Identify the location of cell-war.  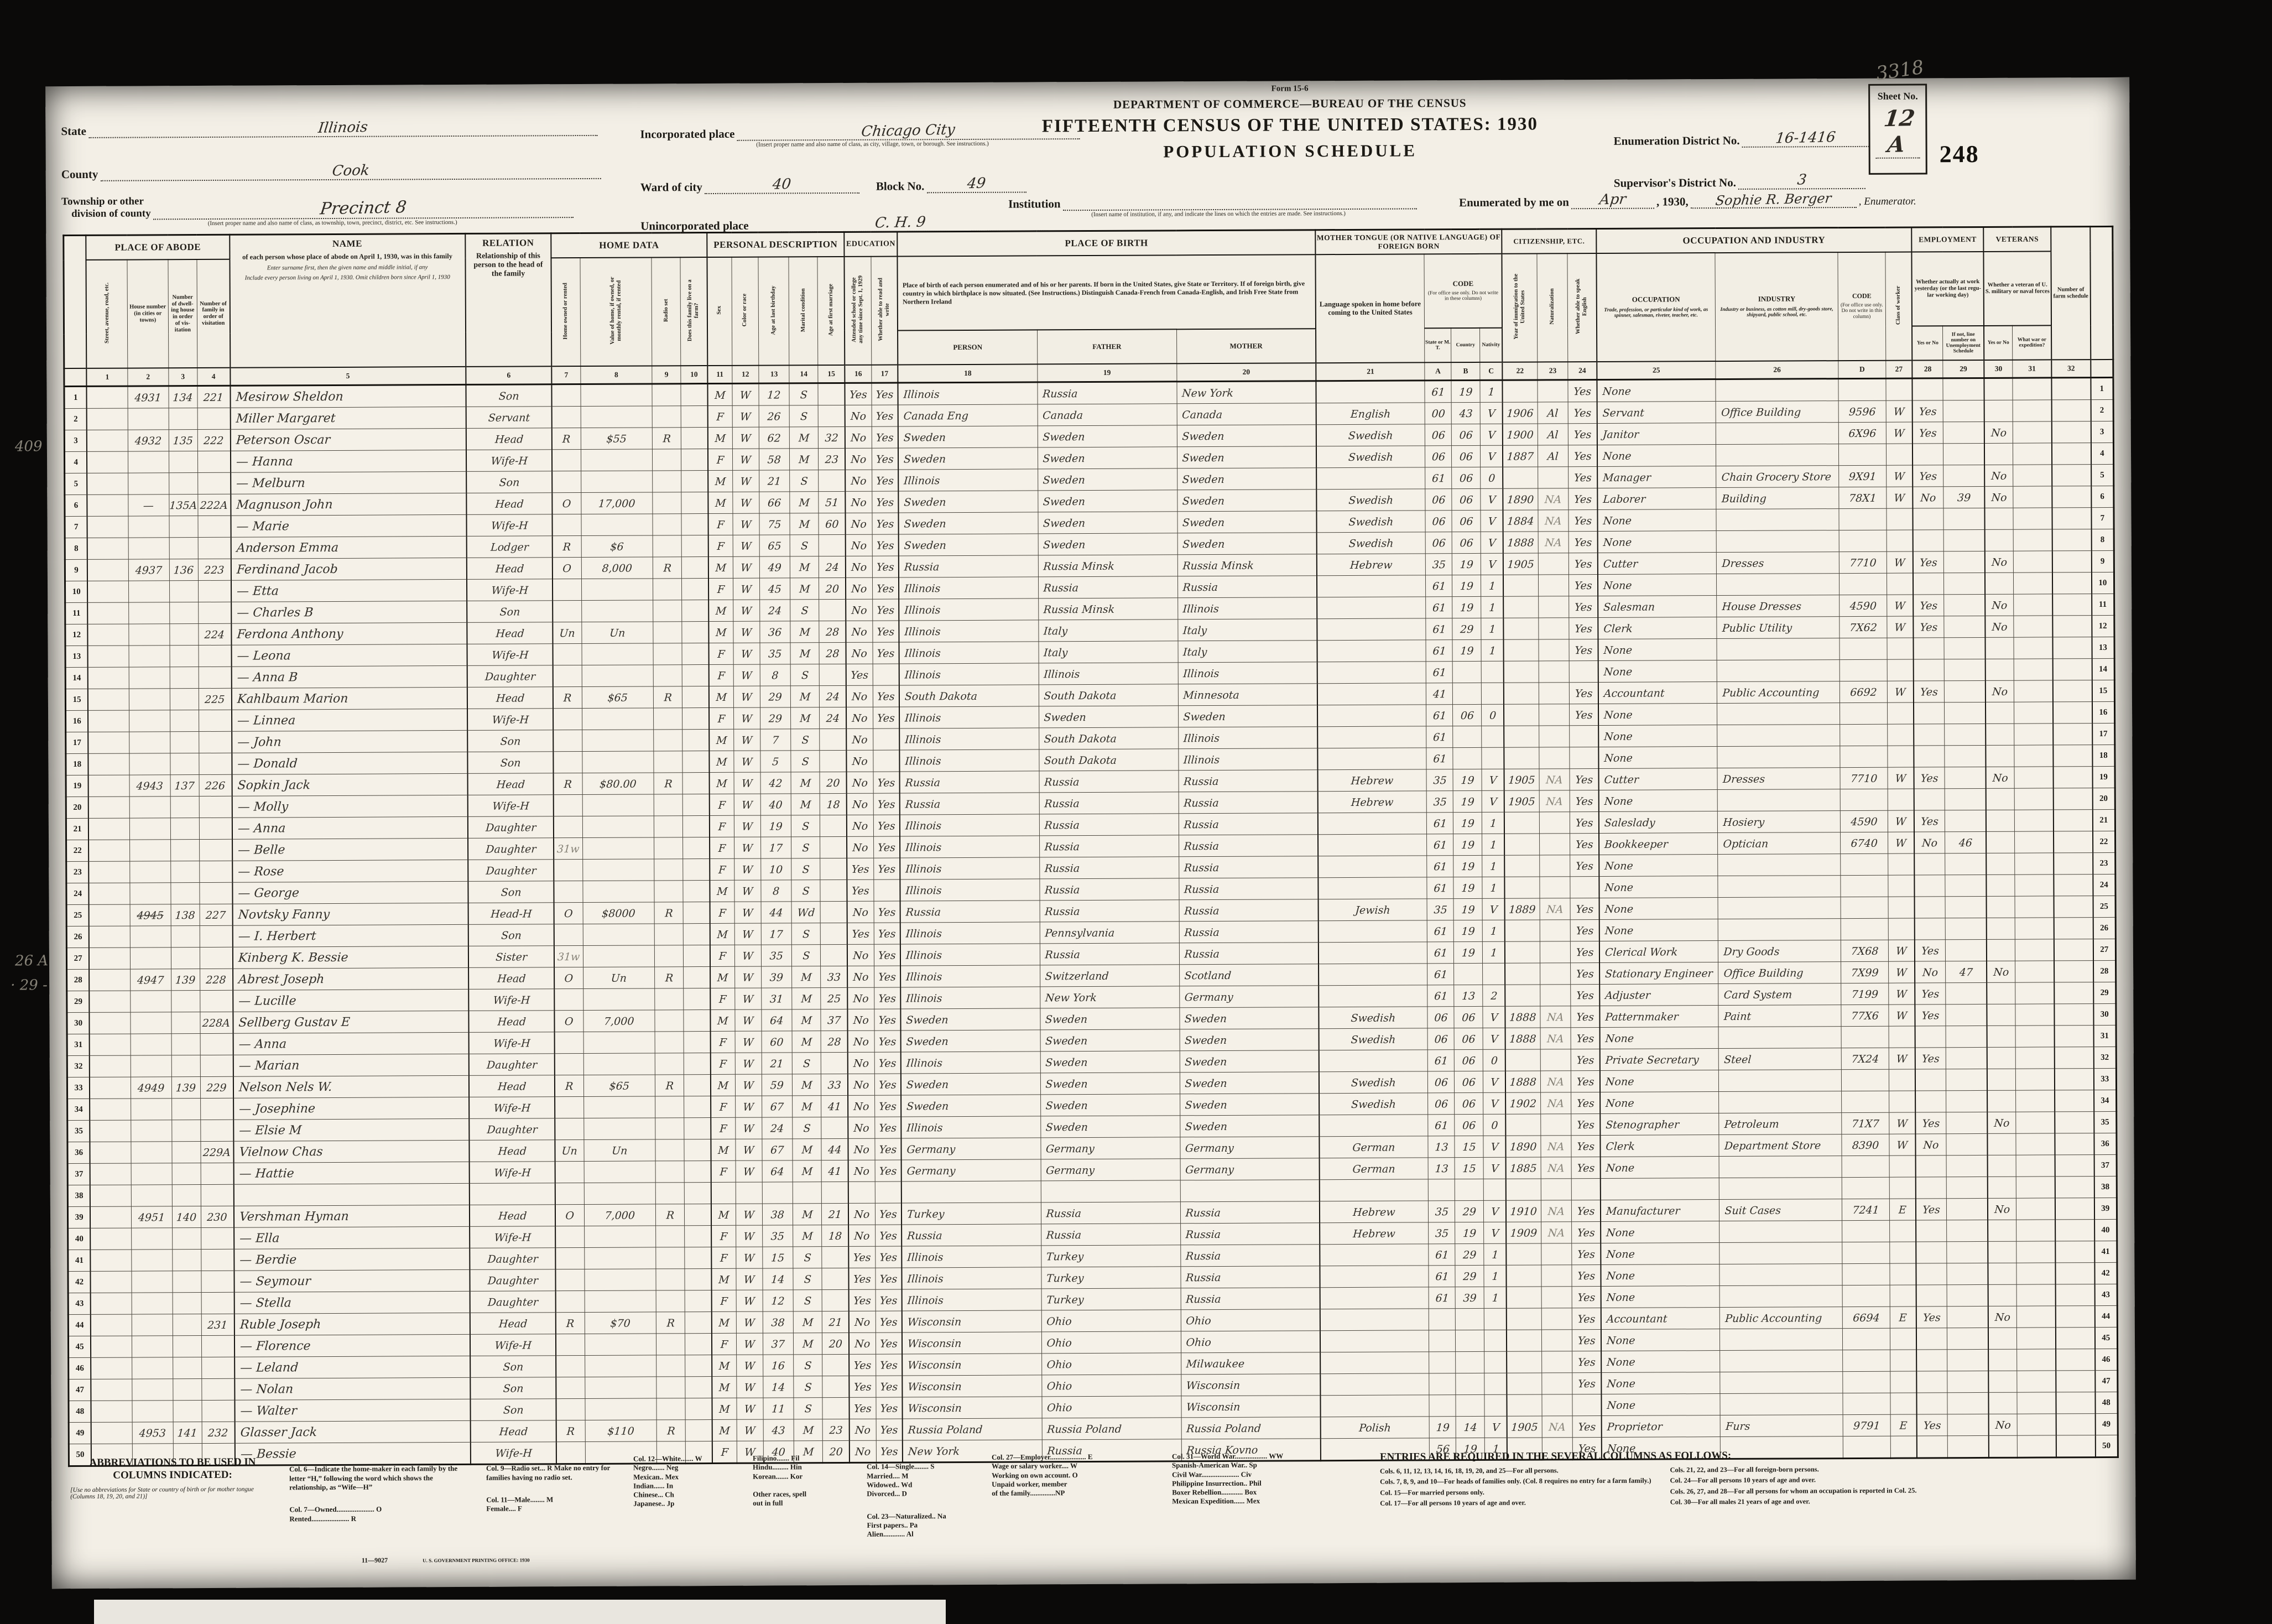
(2033, 561).